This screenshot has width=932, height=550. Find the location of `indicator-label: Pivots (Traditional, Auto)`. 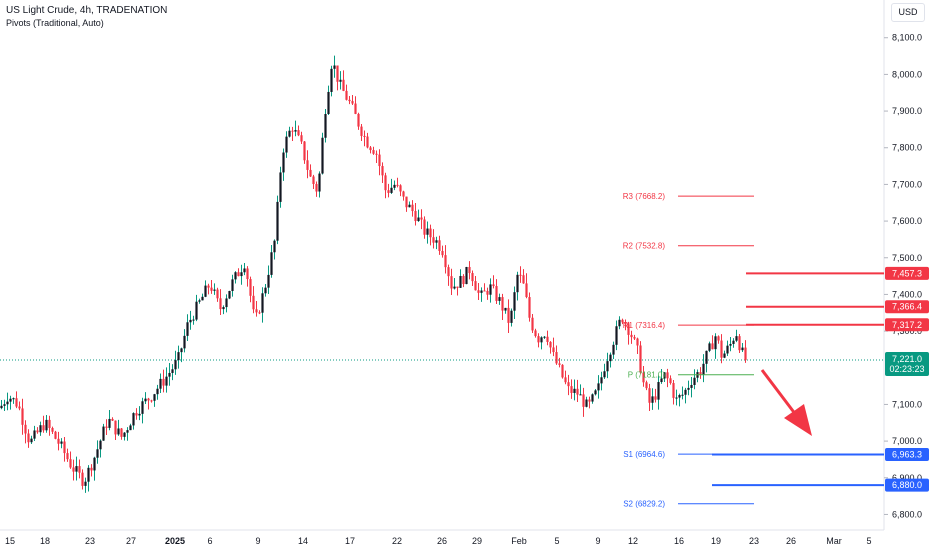

indicator-label: Pivots (Traditional, Auto) is located at coordinates (55, 23).